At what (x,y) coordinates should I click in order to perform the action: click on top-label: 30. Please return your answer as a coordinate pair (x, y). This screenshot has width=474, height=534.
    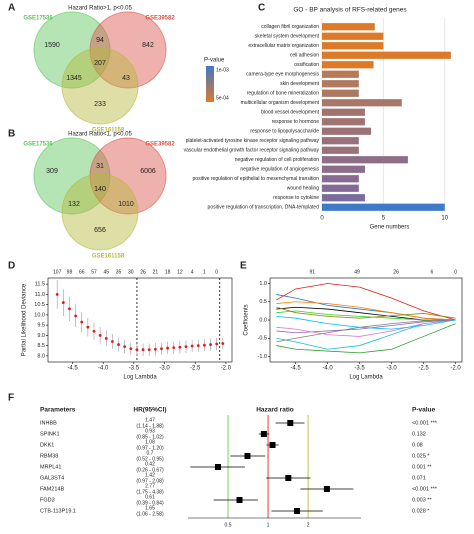
    Looking at the image, I should click on (131, 272).